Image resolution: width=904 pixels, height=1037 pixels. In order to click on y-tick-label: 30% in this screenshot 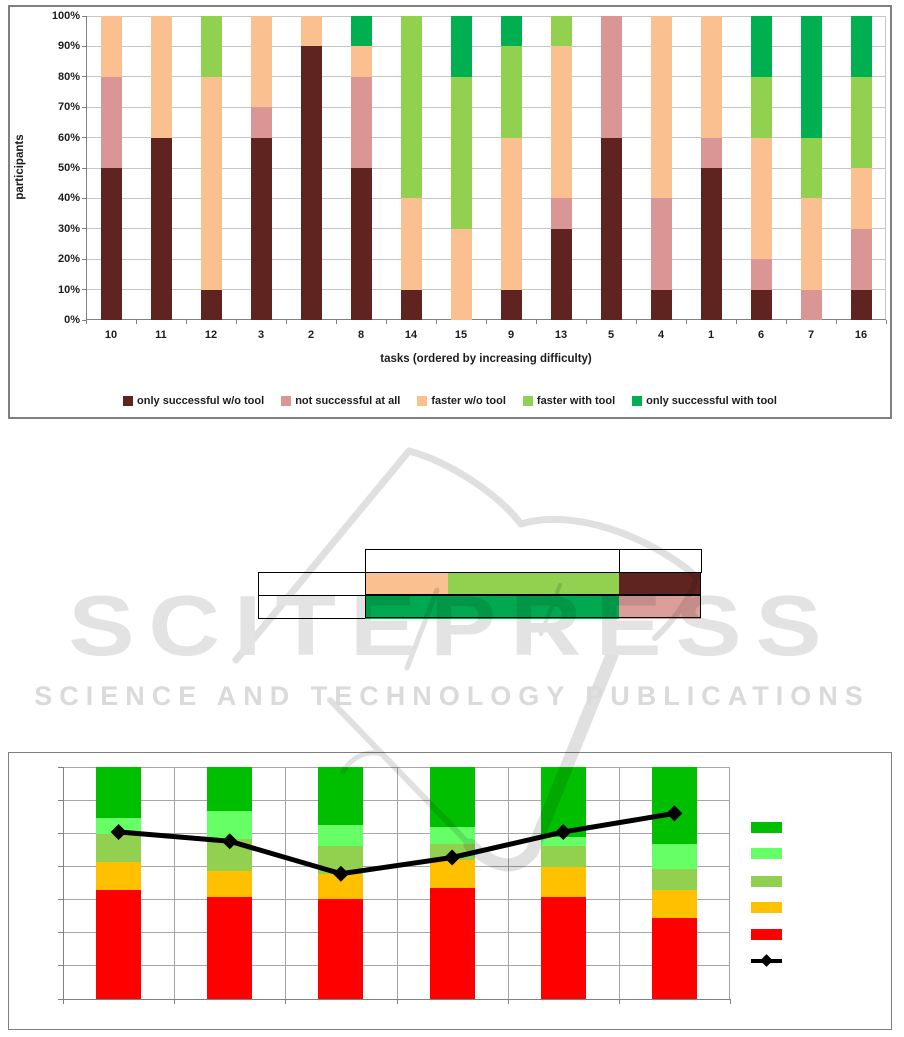, I will do `click(68, 228)`.